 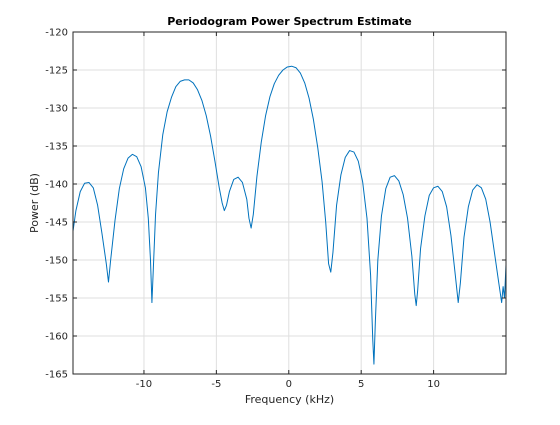 What do you see at coordinates (216, 384) in the screenshot?
I see `x-tick-label: -5` at bounding box center [216, 384].